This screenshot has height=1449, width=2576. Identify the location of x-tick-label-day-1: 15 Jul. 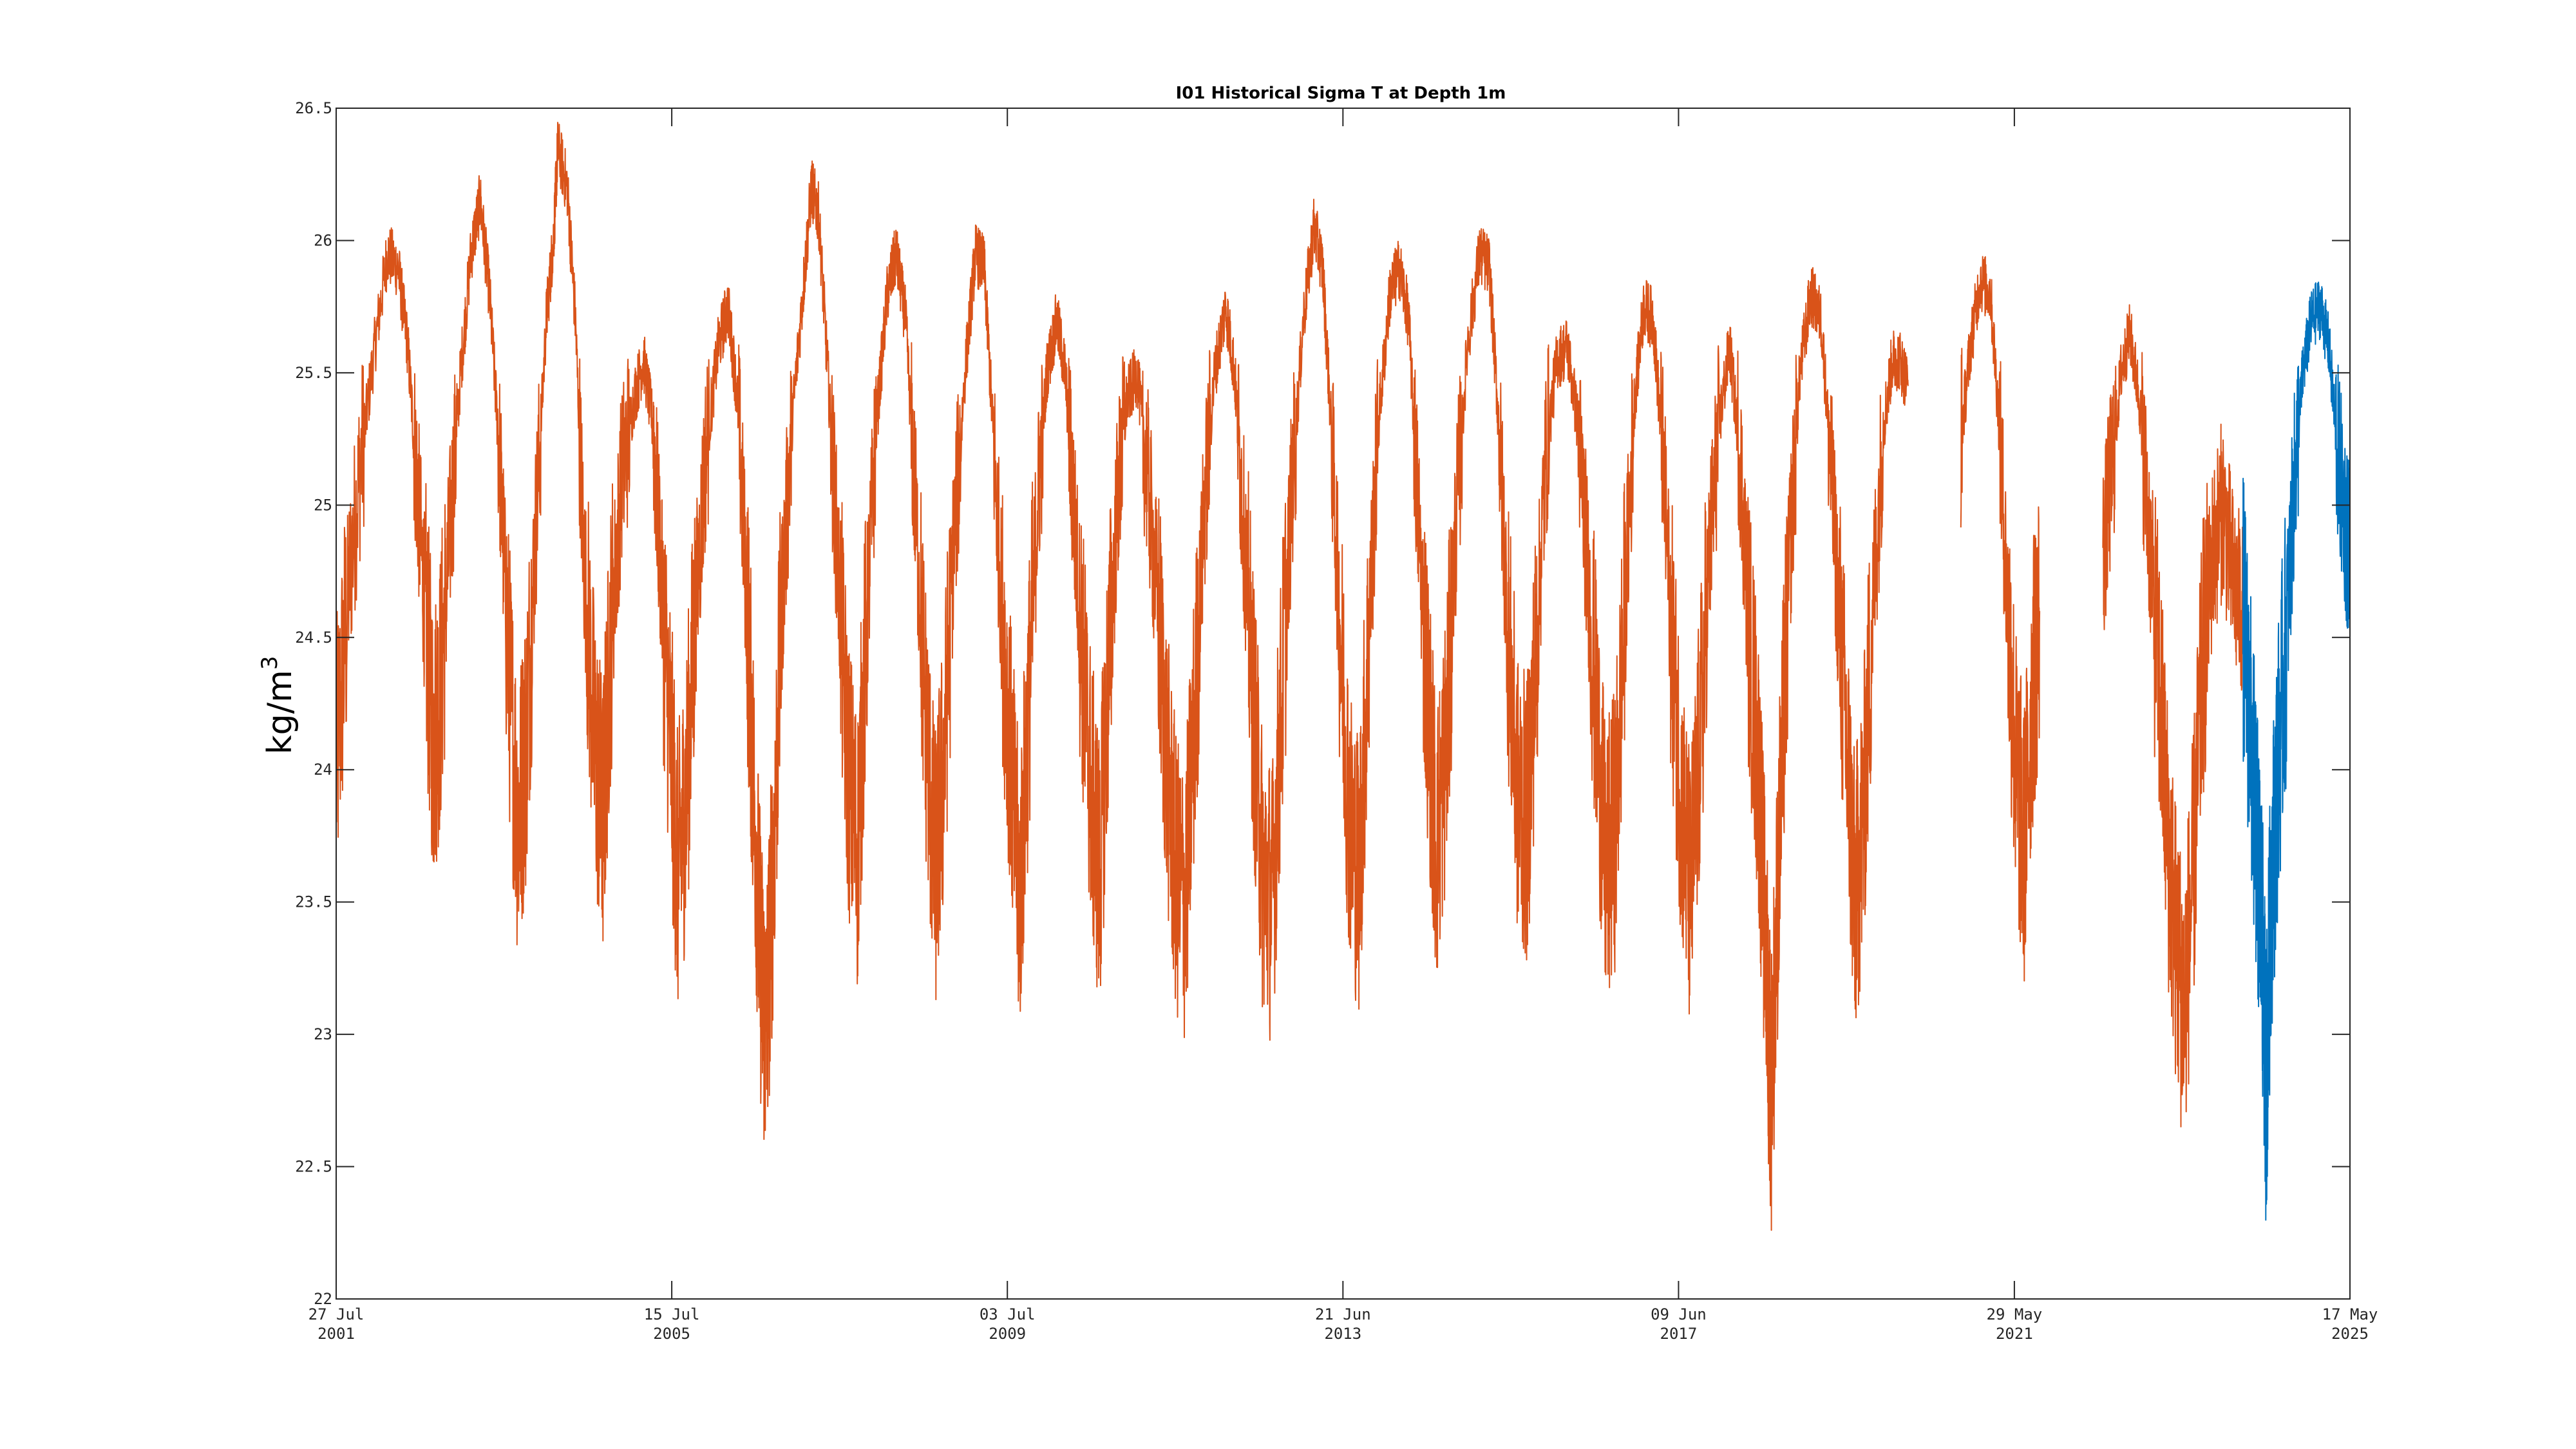
(672, 1314).